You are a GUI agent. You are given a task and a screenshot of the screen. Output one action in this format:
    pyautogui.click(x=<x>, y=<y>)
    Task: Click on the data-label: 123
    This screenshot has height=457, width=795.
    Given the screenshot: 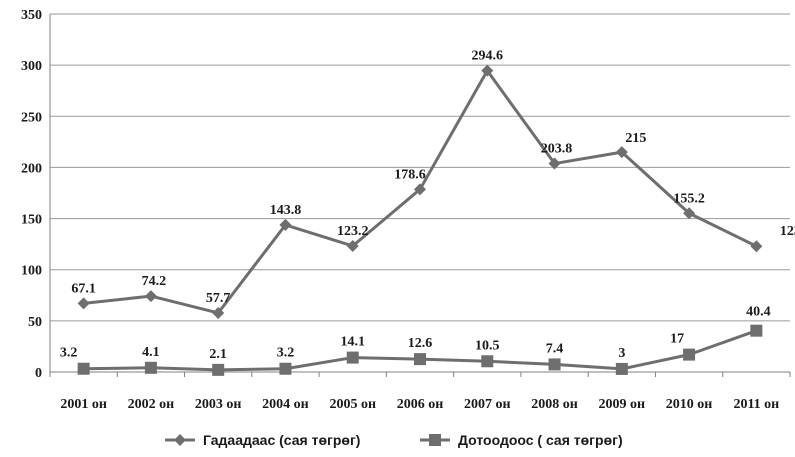 What is the action you would take?
    pyautogui.click(x=787, y=231)
    